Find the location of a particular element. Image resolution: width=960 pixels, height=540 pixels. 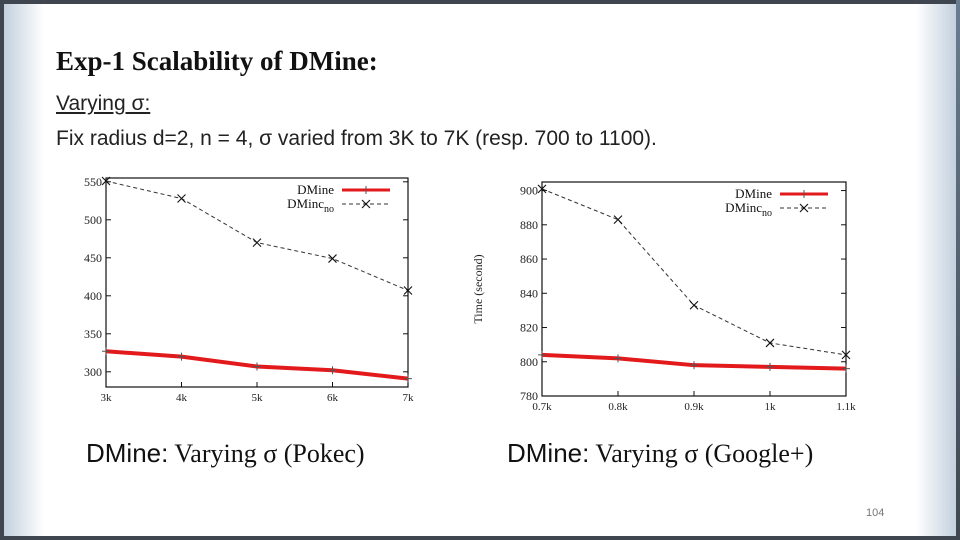

x-tick-label-googleplus: 0.8k is located at coordinates (618, 407).